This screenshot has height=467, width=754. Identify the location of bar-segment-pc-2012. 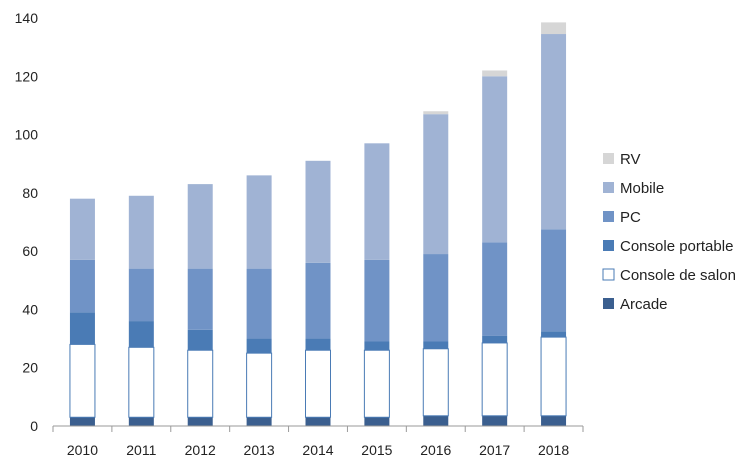
(200, 299).